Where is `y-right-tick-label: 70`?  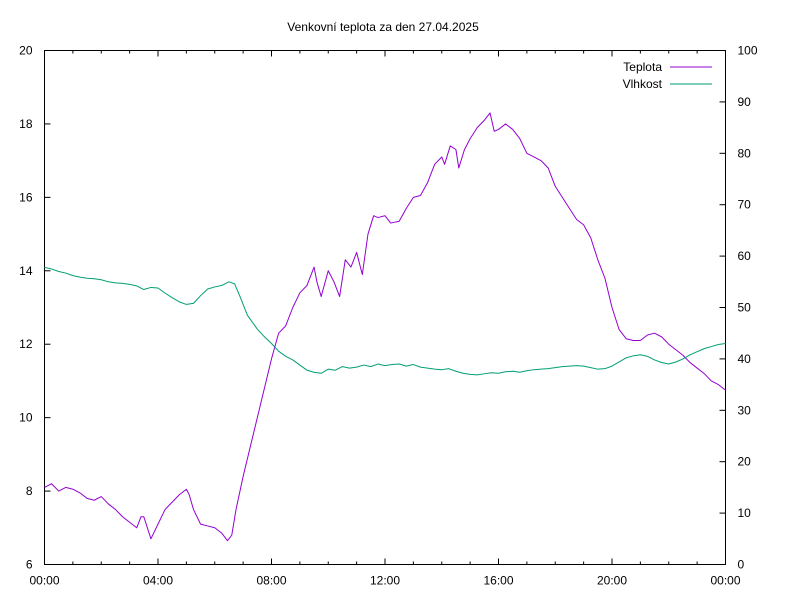
y-right-tick-label: 70 is located at coordinates (745, 205).